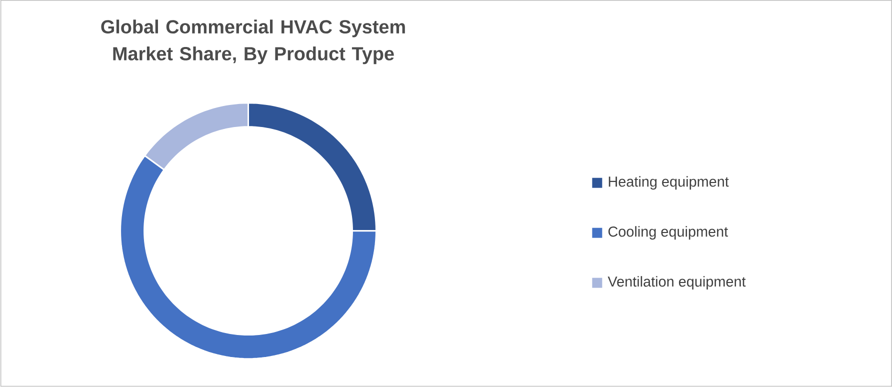  What do you see at coordinates (668, 183) in the screenshot?
I see `legend-label: Heating equipment` at bounding box center [668, 183].